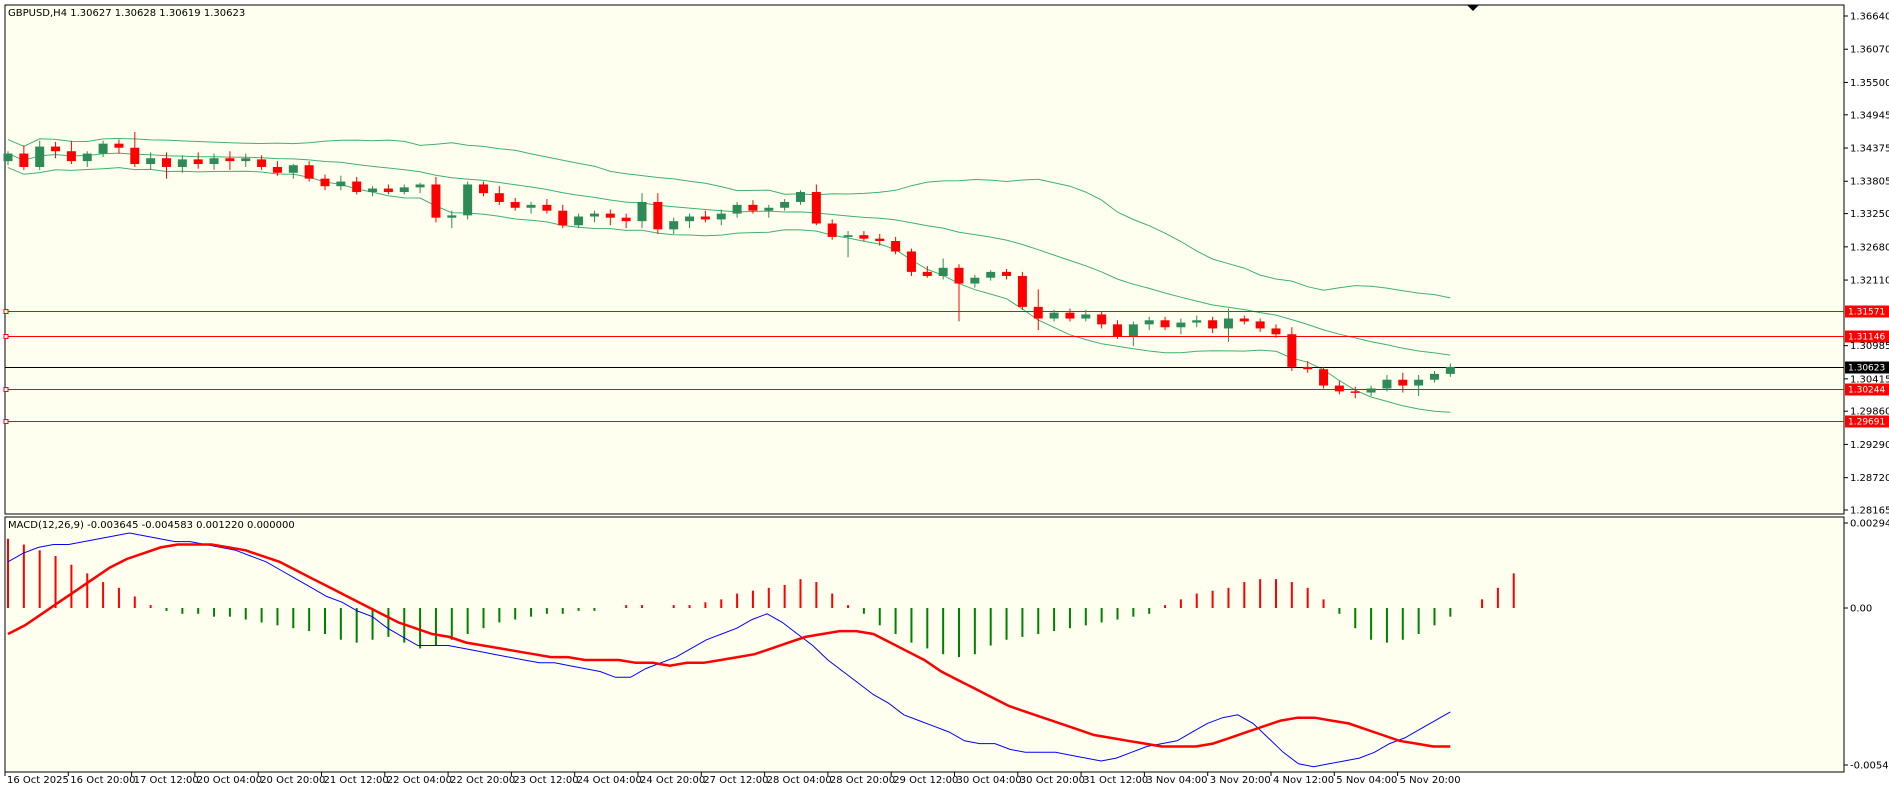 The height and width of the screenshot is (792, 1889). I want to click on y-tick-label: 1.30985, so click(1869, 346).